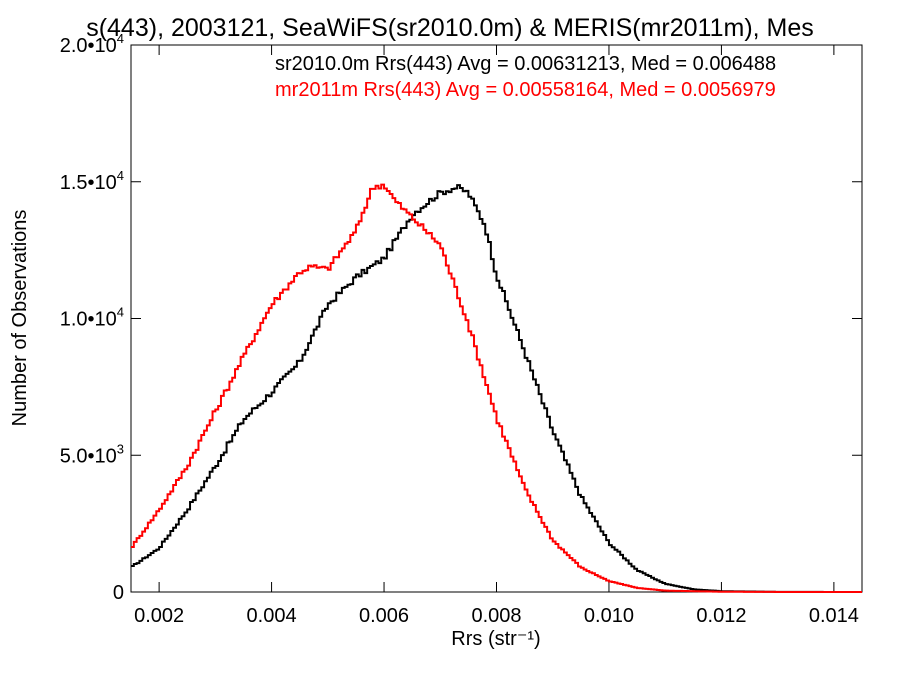 The width and height of the screenshot is (900, 675). What do you see at coordinates (834, 616) in the screenshot?
I see `x-tick-label: 0.014` at bounding box center [834, 616].